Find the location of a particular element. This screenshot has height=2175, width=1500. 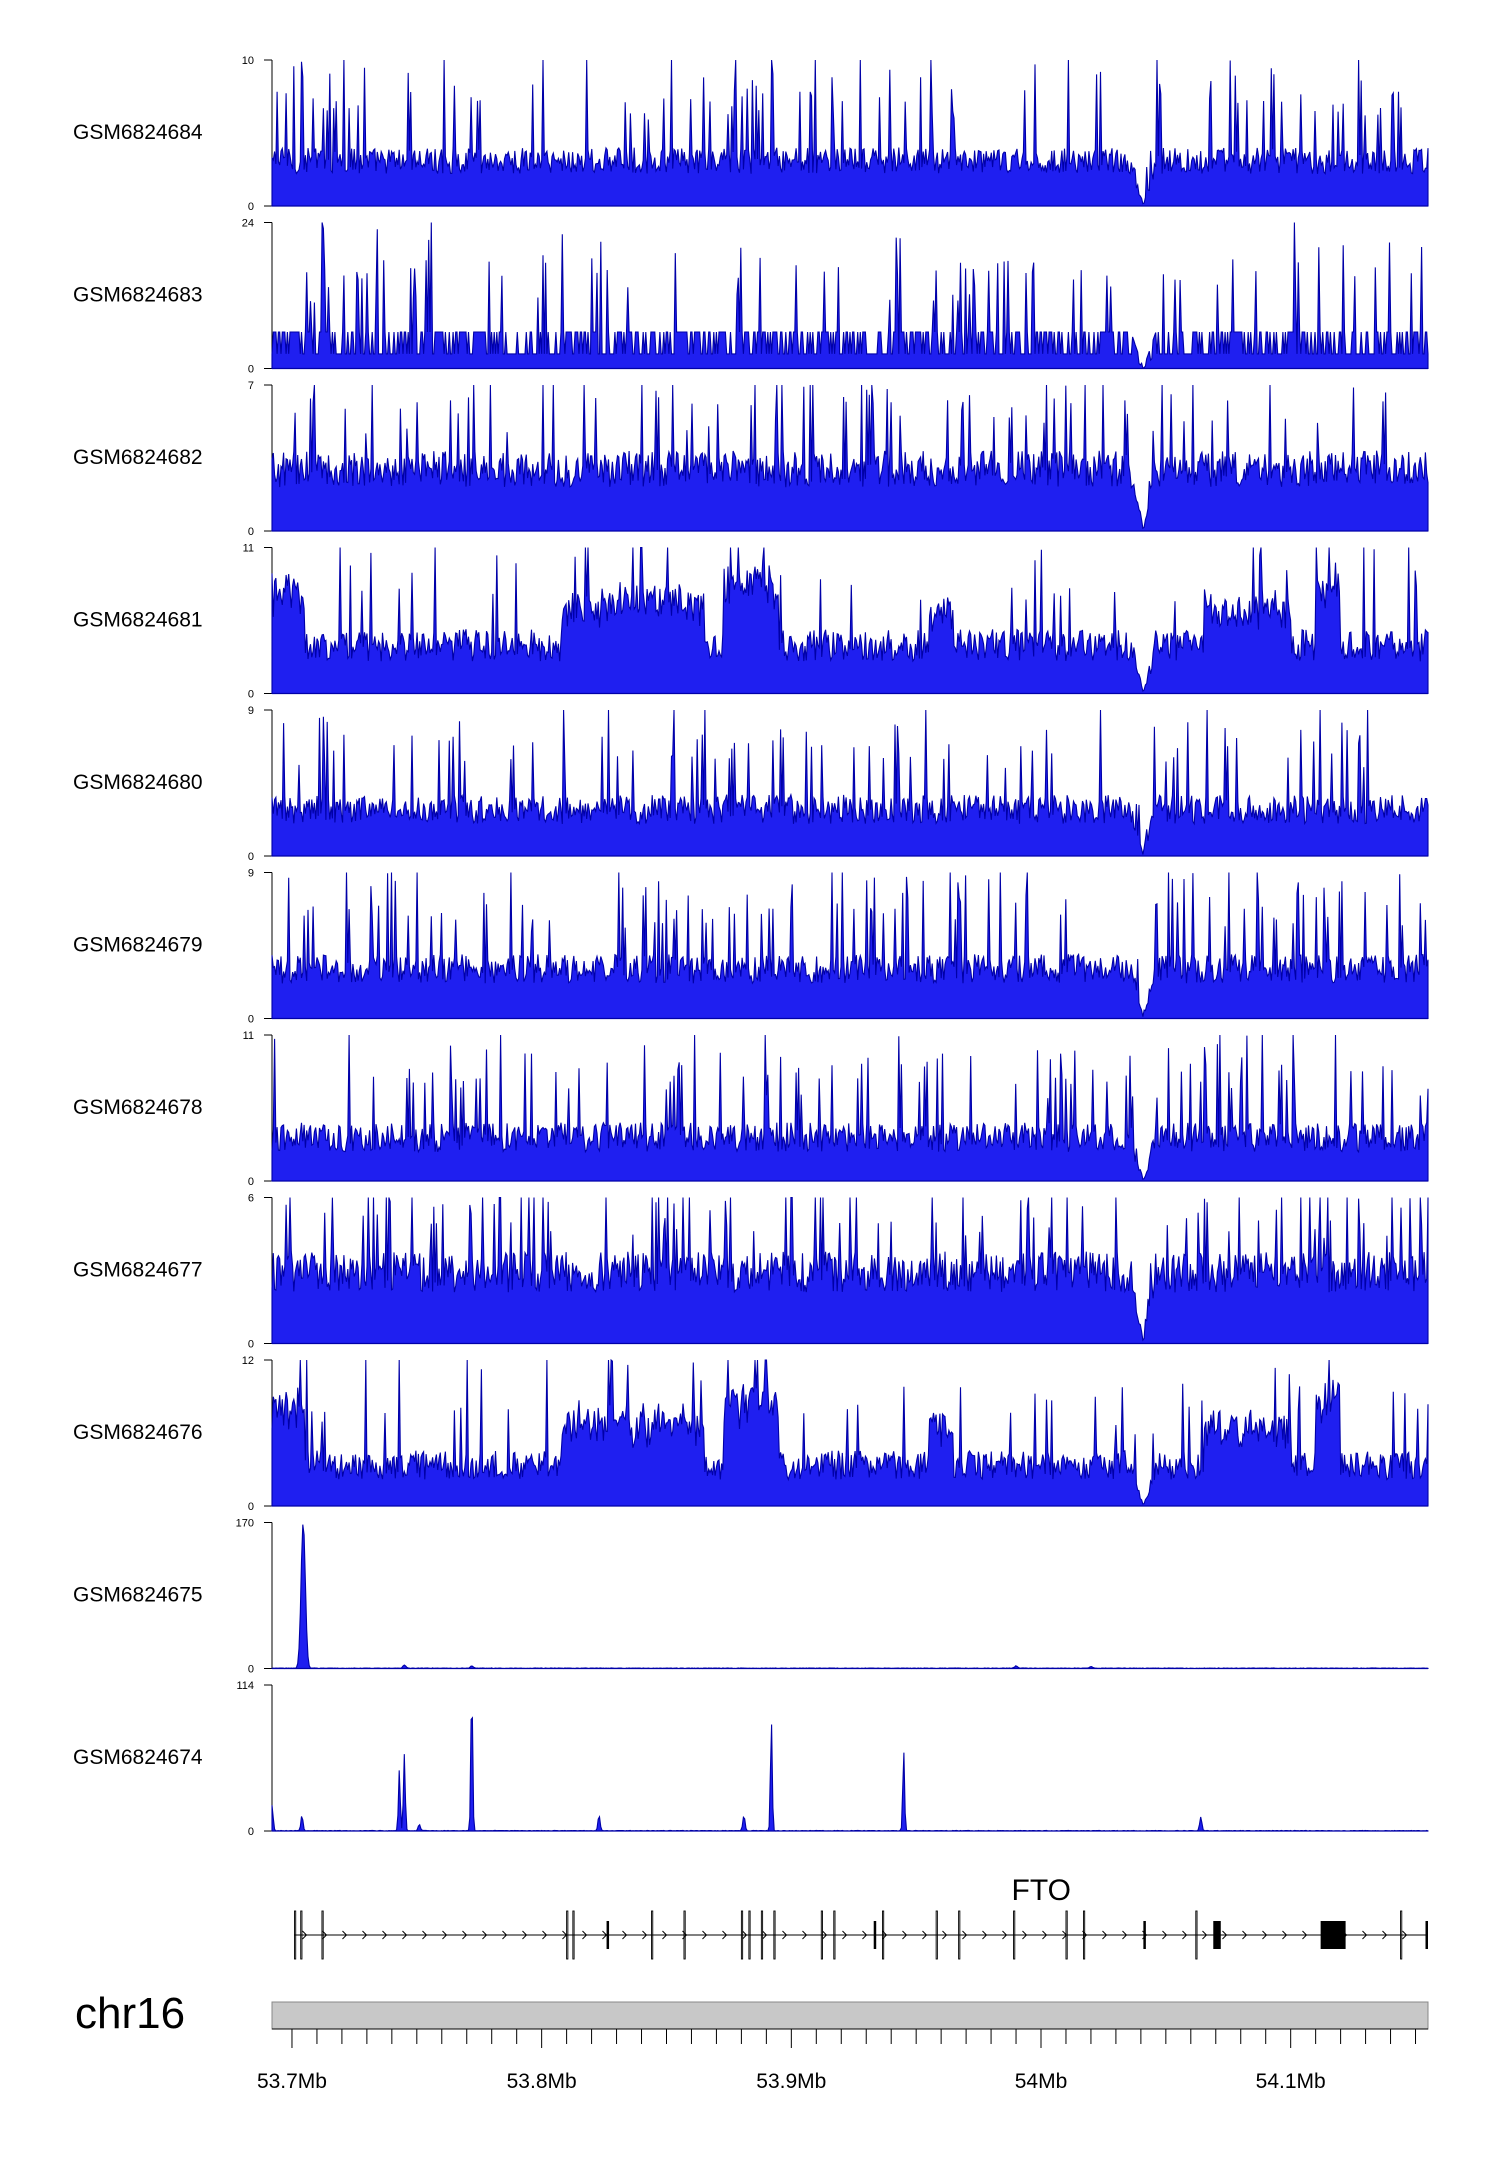

track-GSM6824676: GSM6824676 12 0 is located at coordinates (751, 1434).